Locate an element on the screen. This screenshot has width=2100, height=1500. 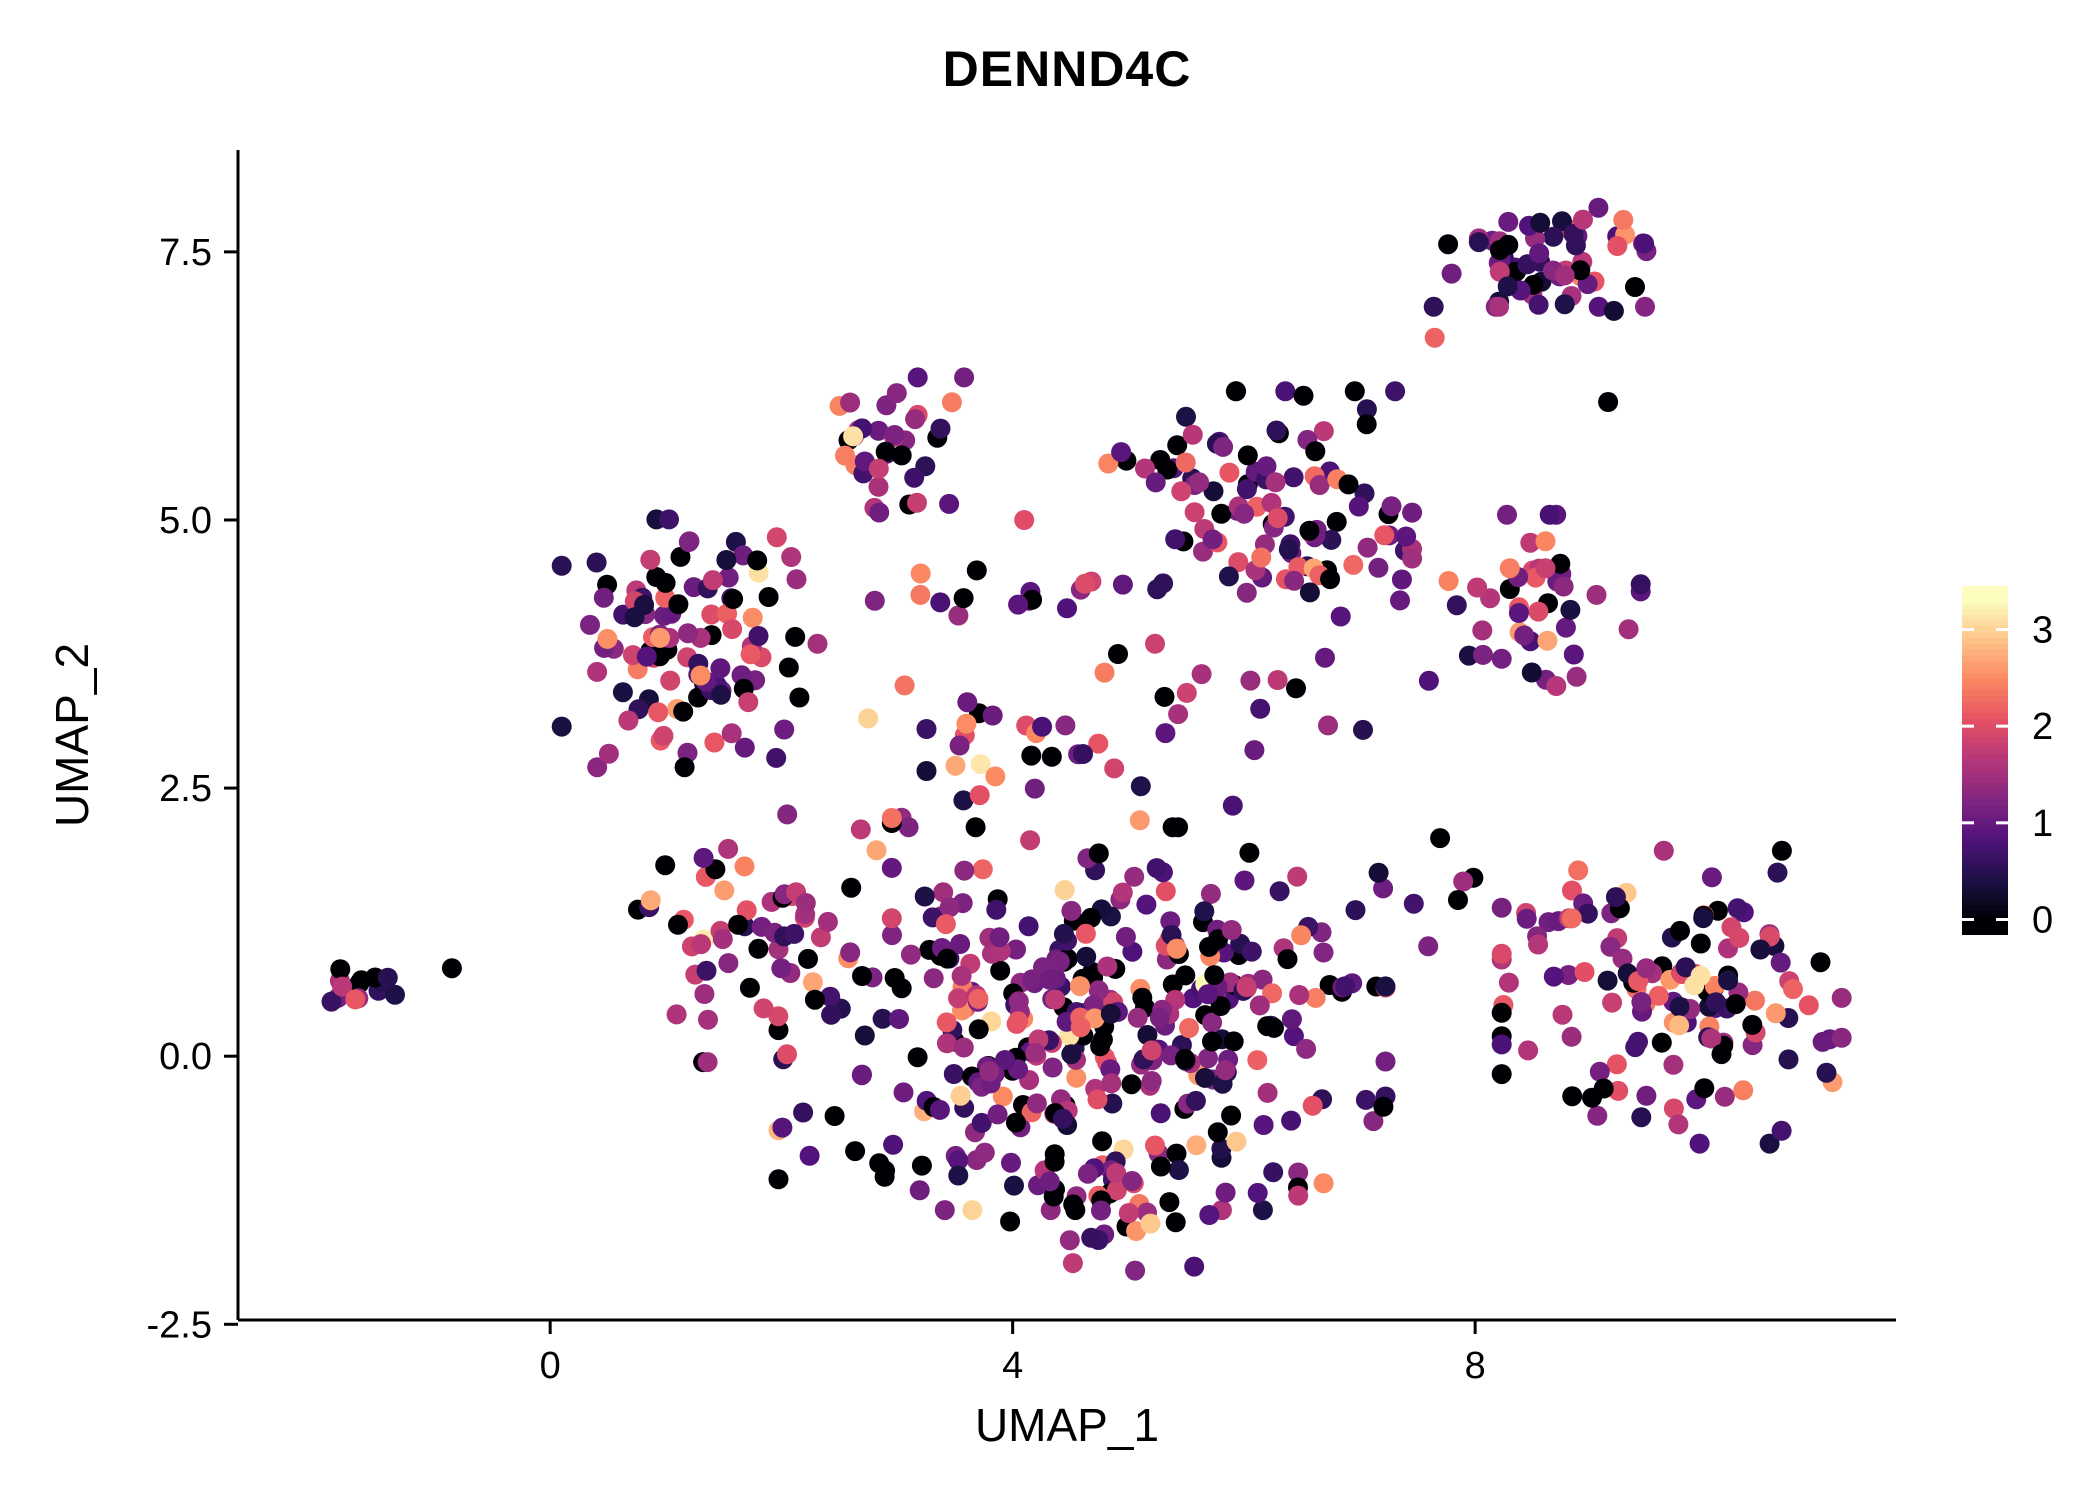
y-tick-label: -2.5 is located at coordinates (179, 1325).